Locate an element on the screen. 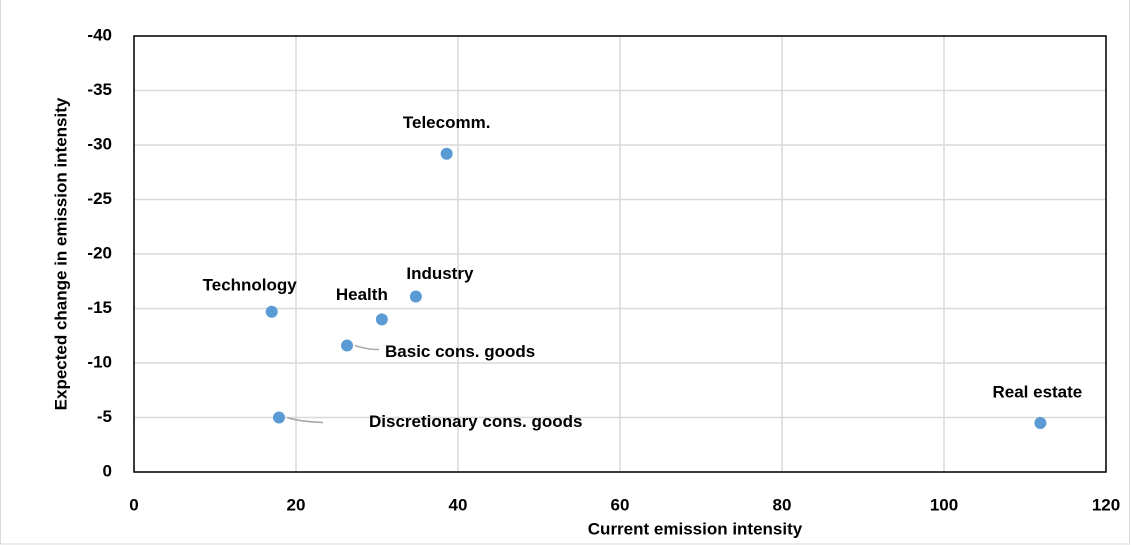 This screenshot has width=1131, height=545. y-tick-label: -15 is located at coordinates (99, 307).